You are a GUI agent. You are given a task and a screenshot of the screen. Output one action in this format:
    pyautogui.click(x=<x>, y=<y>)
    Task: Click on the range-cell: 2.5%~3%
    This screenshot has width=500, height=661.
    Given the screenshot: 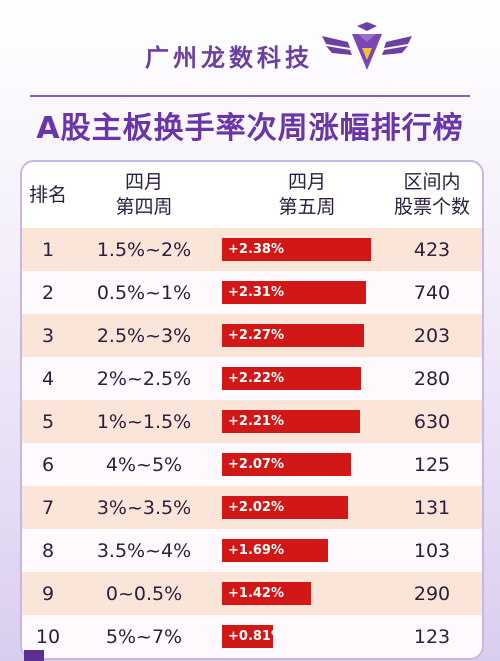 What is the action you would take?
    pyautogui.click(x=144, y=335)
    